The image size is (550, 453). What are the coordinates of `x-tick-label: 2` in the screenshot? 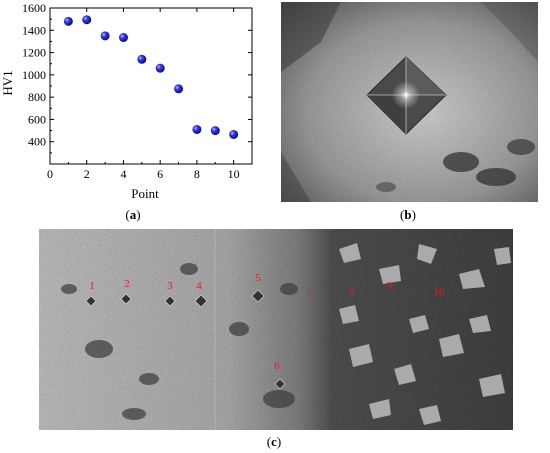 It's located at (87, 174).